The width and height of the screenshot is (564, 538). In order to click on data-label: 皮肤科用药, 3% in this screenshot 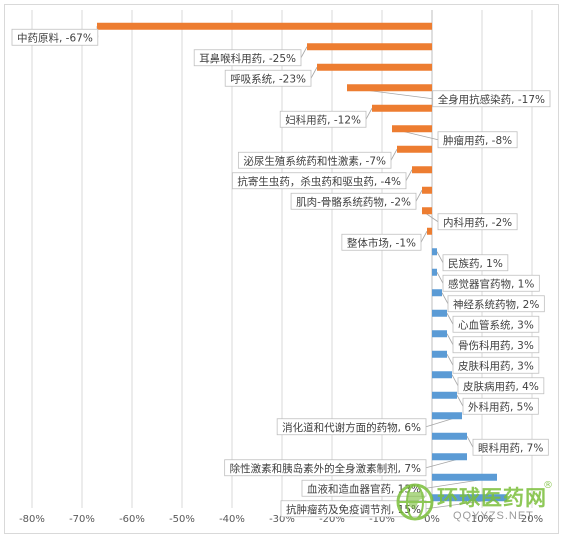, I will do `click(496, 365)`.